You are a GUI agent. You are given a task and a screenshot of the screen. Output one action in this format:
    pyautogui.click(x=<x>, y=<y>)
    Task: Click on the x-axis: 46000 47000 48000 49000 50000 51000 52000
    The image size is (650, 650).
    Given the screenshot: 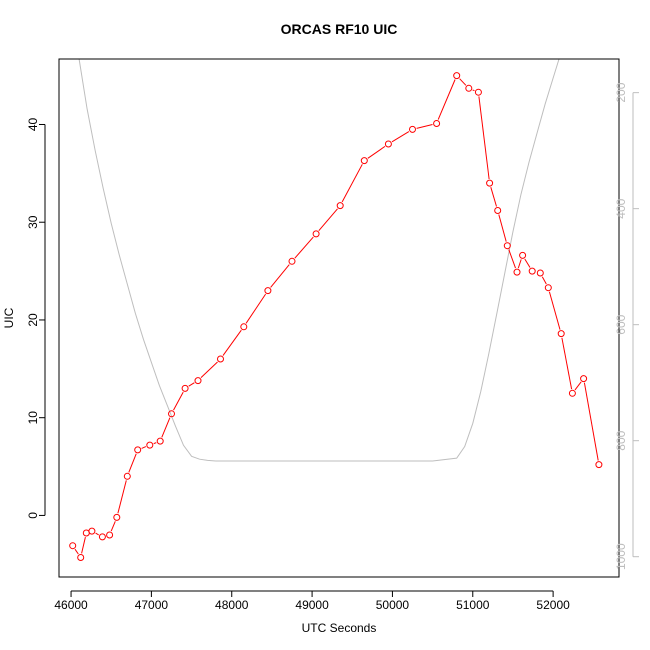 What is the action you would take?
    pyautogui.click(x=312, y=601)
    